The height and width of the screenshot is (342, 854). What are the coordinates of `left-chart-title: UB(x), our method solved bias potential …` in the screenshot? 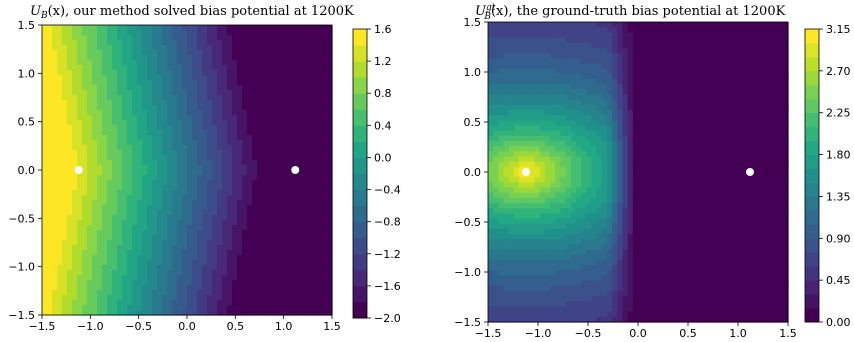 It's located at (192, 12).